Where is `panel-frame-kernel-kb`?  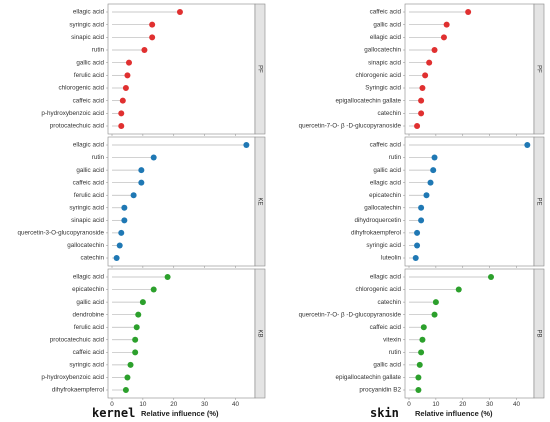
panel-frame-kernel-kb is located at coordinates (181, 333).